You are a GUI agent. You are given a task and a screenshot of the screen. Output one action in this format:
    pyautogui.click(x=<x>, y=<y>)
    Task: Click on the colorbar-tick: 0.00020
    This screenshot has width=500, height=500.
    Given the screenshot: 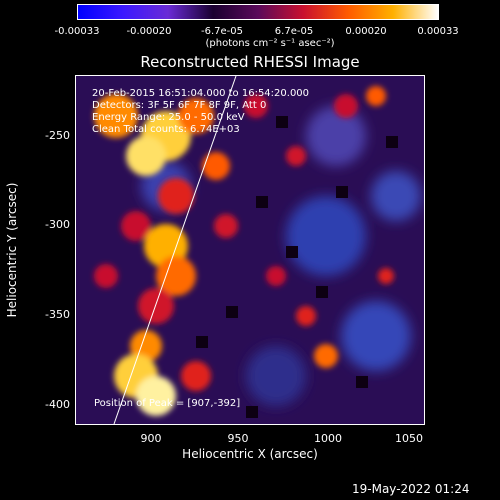 What is the action you would take?
    pyautogui.click(x=366, y=31)
    